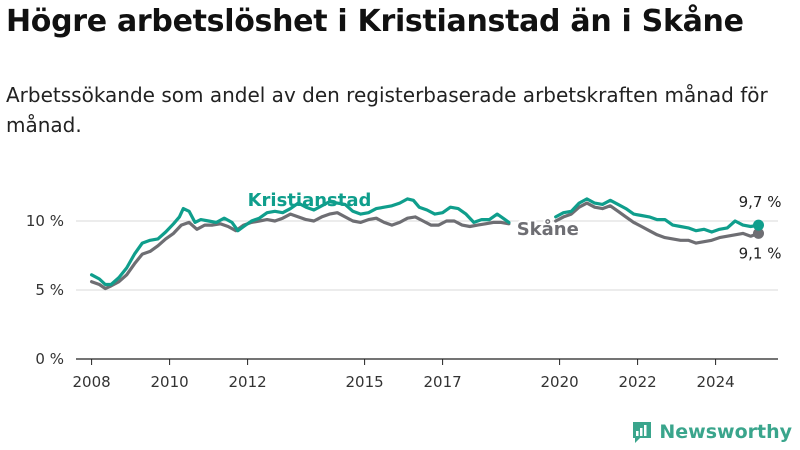  I want to click on end-value-label-skane: 9,1 %, so click(760, 253).